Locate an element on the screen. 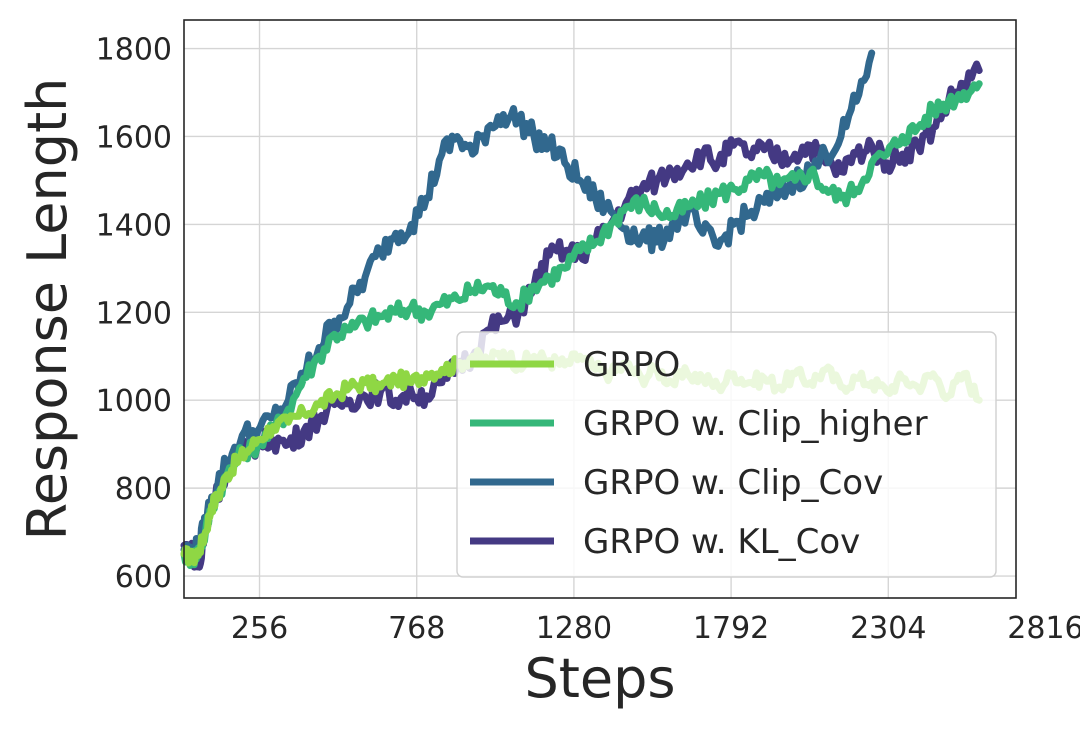 The height and width of the screenshot is (729, 1080). x-axis-title: Steps is located at coordinates (599, 678).